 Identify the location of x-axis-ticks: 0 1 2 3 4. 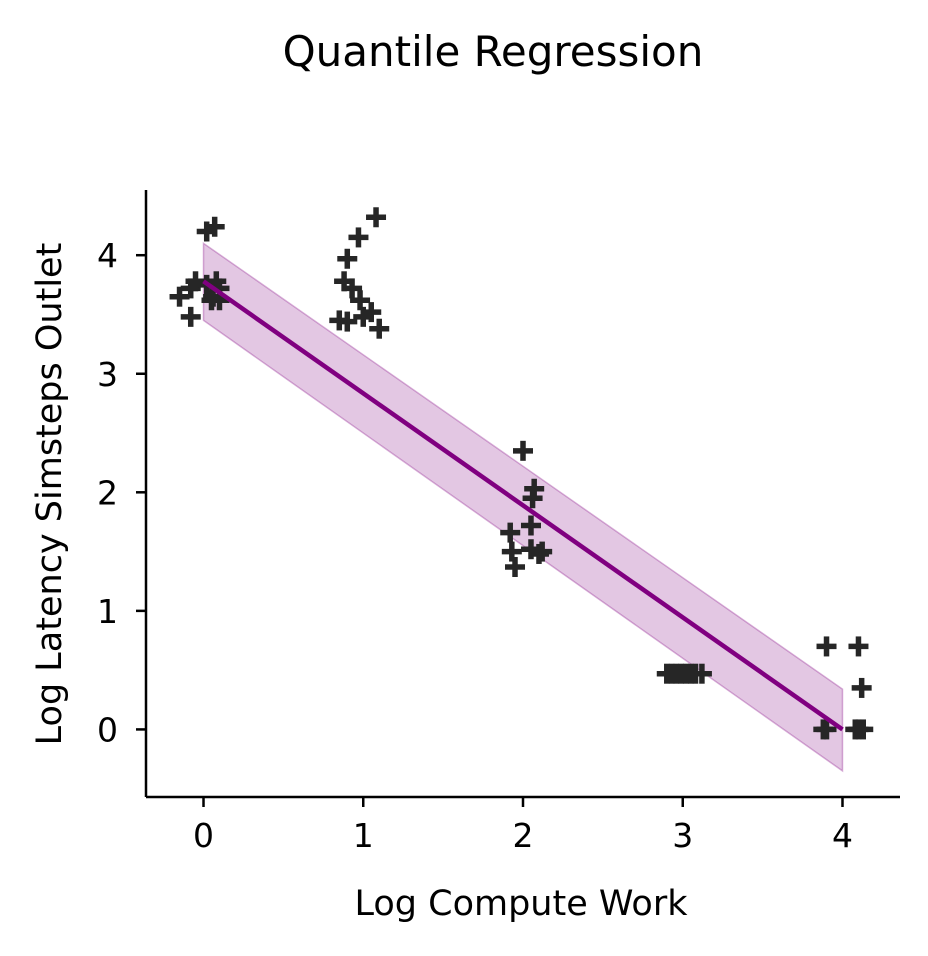
(523, 826).